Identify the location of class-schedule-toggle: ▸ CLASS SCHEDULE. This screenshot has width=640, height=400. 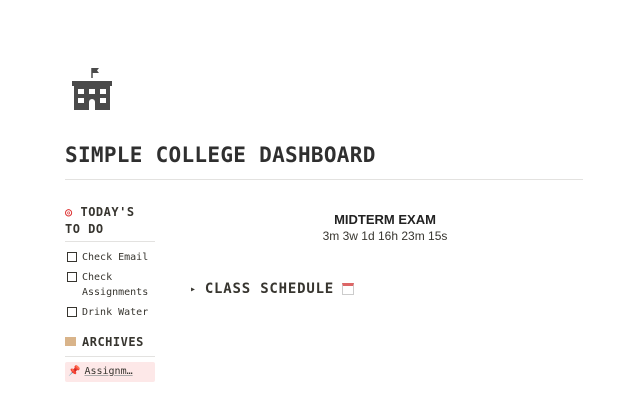
(272, 289).